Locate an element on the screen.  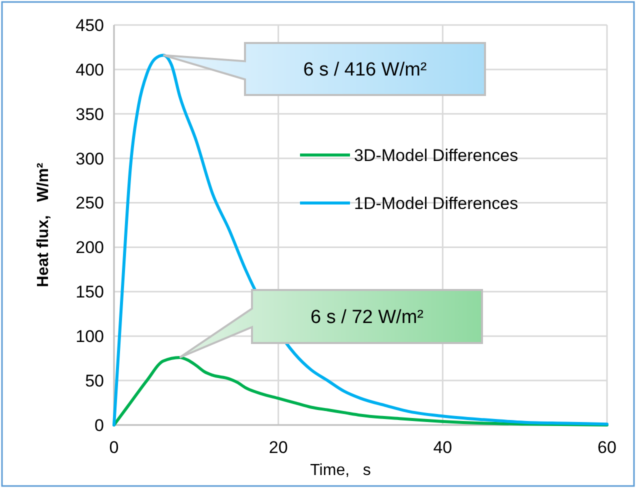
y-tick-label: 350 is located at coordinates (90, 114).